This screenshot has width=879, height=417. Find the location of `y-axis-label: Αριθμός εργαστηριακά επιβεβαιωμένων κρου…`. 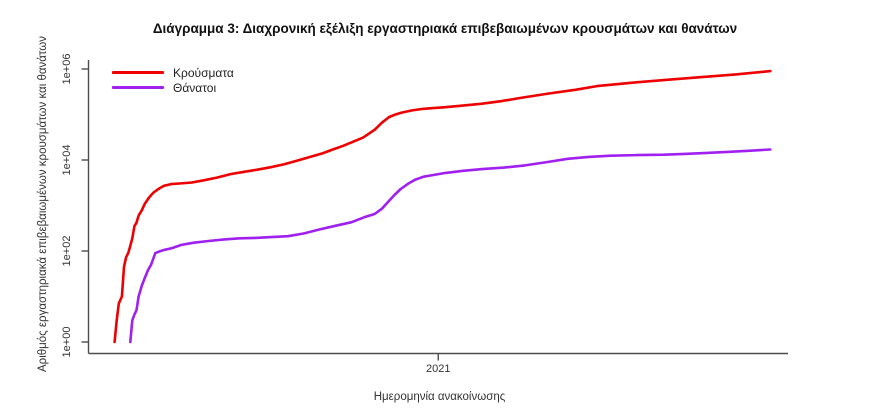

y-axis-label: Αριθμός εργαστηριακά επιβεβαιωμένων κρου… is located at coordinates (43, 204).